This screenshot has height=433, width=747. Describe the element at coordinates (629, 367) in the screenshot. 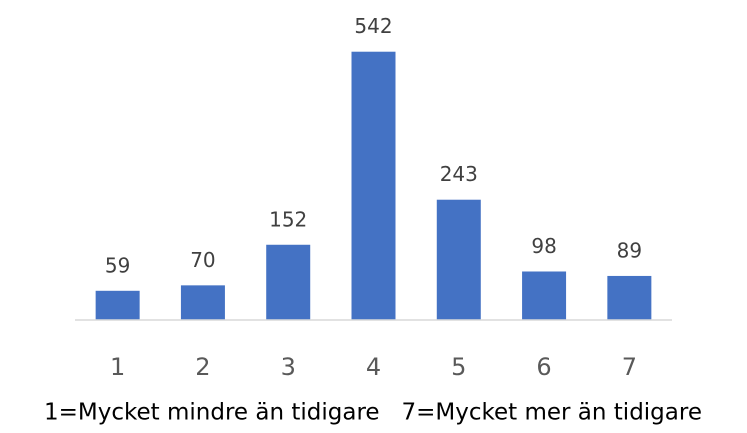

I see `x-tick-label: 7` at that location.